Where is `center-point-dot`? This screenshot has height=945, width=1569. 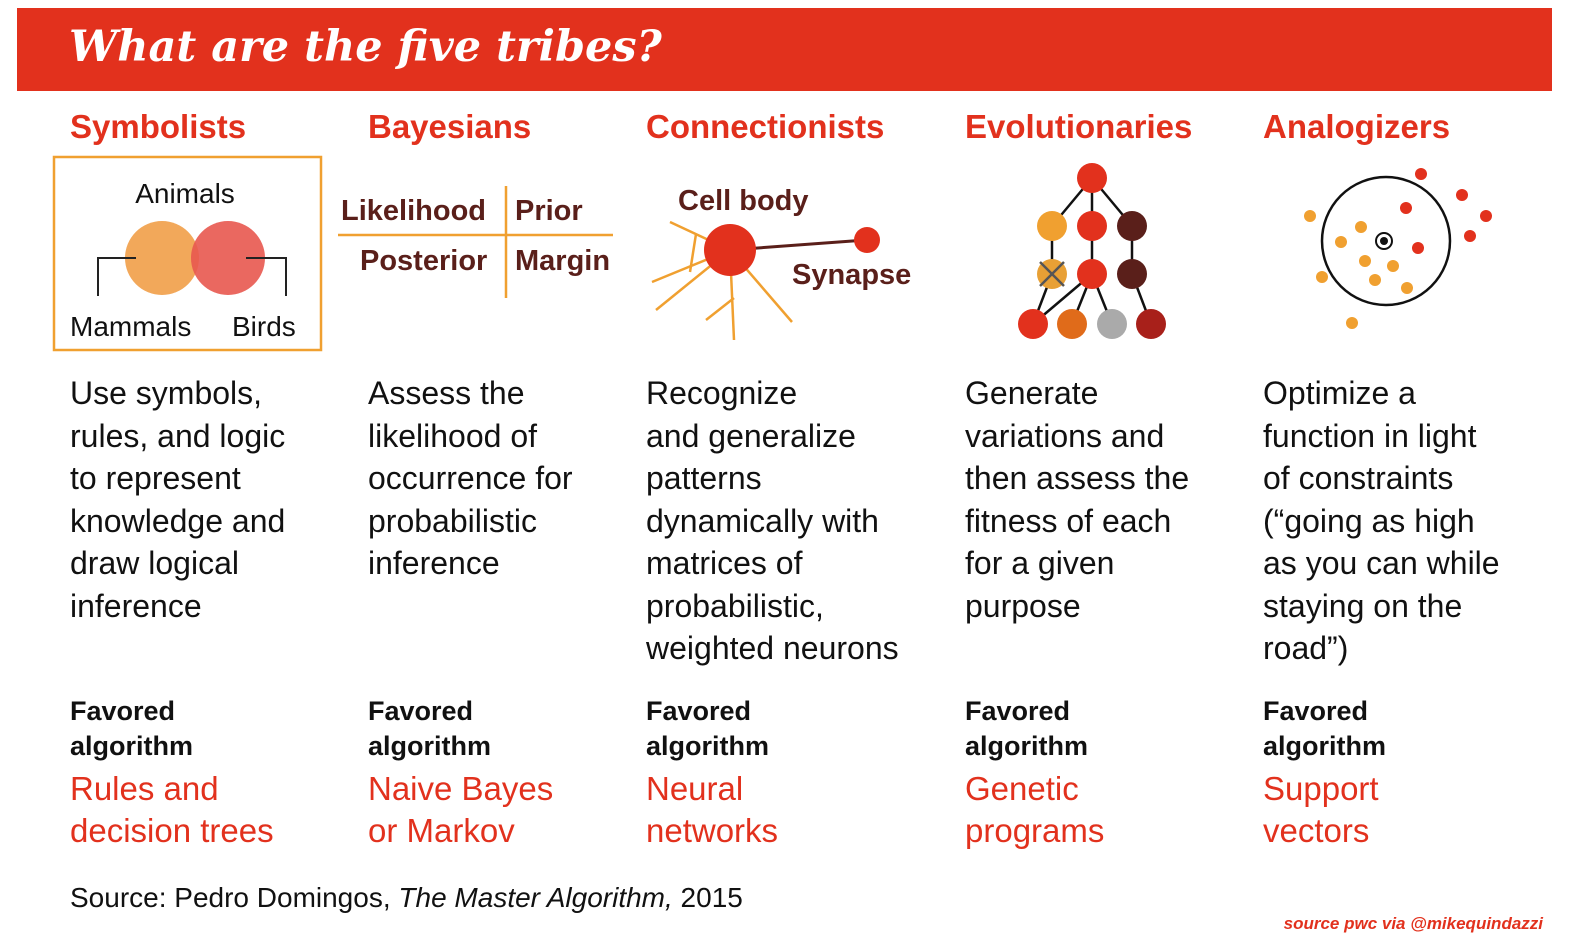
center-point-dot is located at coordinates (1384, 241).